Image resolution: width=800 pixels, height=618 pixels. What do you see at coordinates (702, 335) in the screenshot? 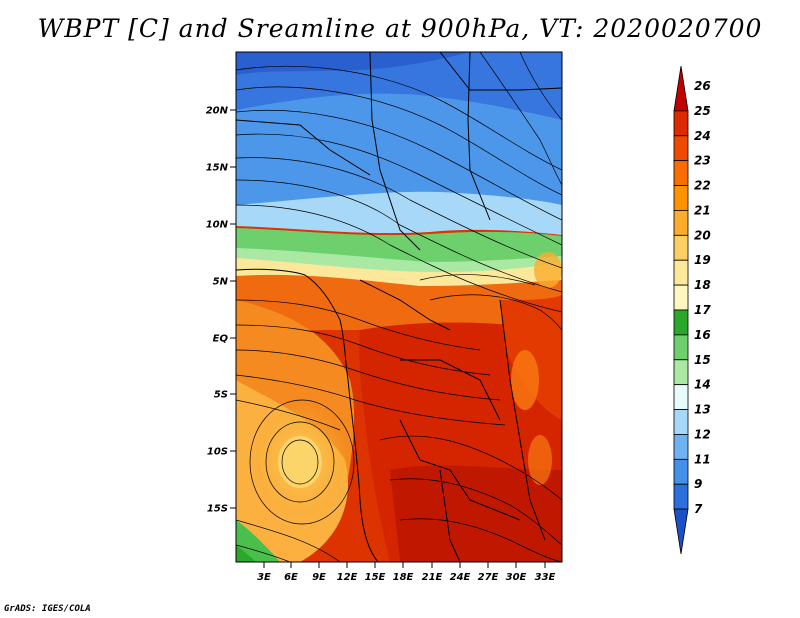
I see `colorbar-label: 16` at bounding box center [702, 335].